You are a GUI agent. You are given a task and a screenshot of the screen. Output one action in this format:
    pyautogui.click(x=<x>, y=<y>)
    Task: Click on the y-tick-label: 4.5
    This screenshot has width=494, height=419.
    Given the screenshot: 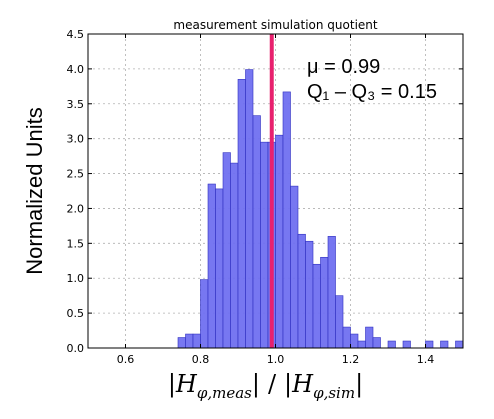 What is the action you would take?
    pyautogui.click(x=76, y=34)
    